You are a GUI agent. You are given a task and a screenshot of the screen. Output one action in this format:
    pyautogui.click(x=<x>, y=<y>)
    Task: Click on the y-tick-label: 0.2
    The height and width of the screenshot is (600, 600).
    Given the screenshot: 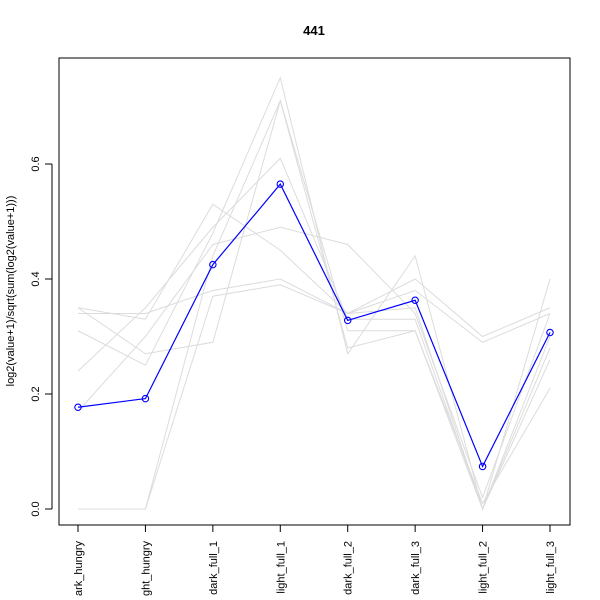 What is the action you would take?
    pyautogui.click(x=36, y=393)
    